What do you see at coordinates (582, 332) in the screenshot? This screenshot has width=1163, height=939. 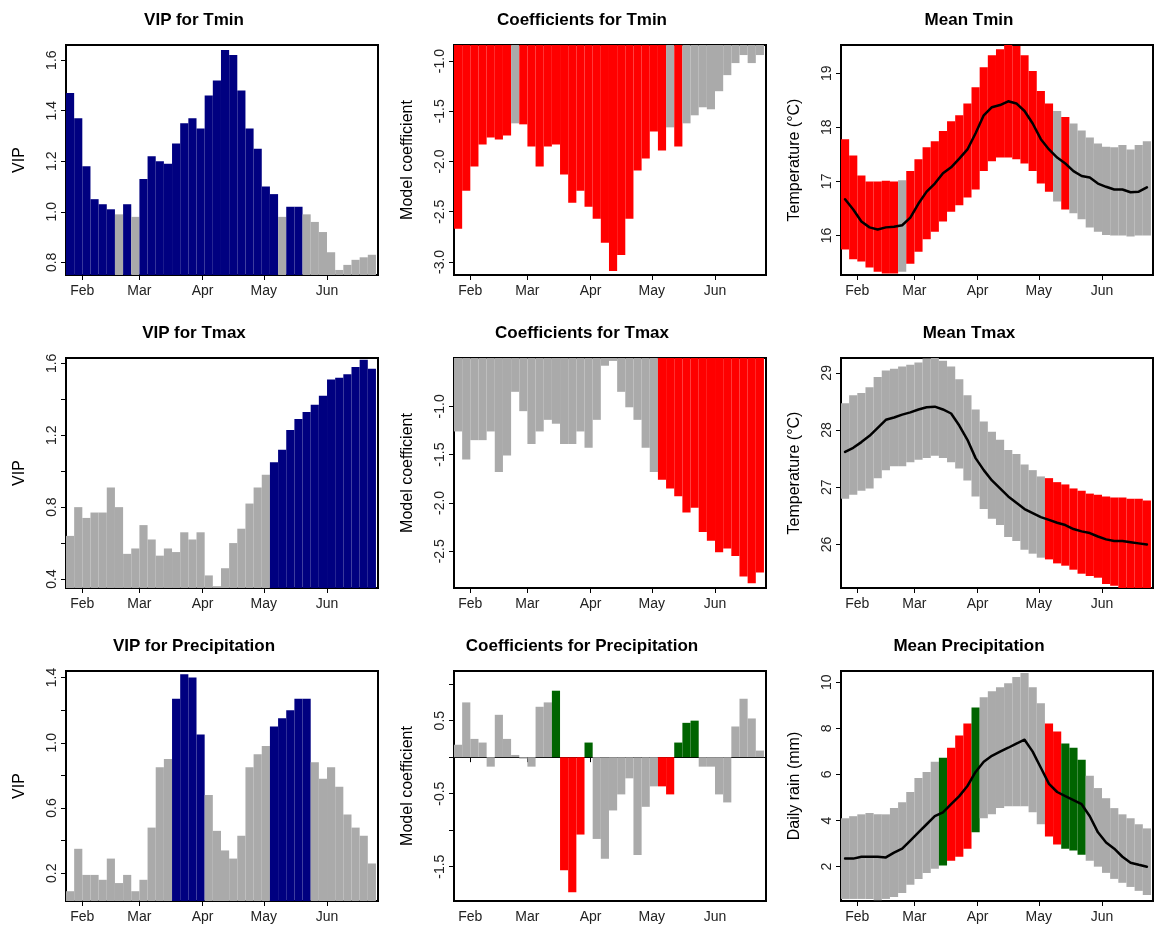 I see `chart-title: Coefficients for Tmax` at bounding box center [582, 332].